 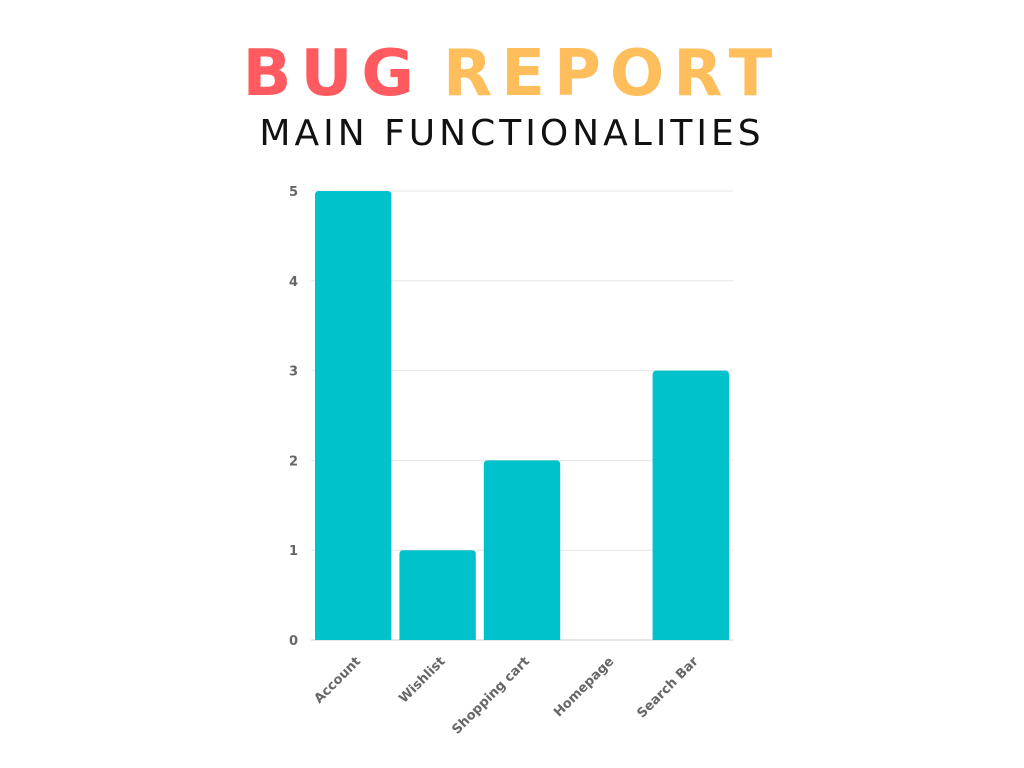 What do you see at coordinates (422, 680) in the screenshot?
I see `x-category-label: Wishlist` at bounding box center [422, 680].